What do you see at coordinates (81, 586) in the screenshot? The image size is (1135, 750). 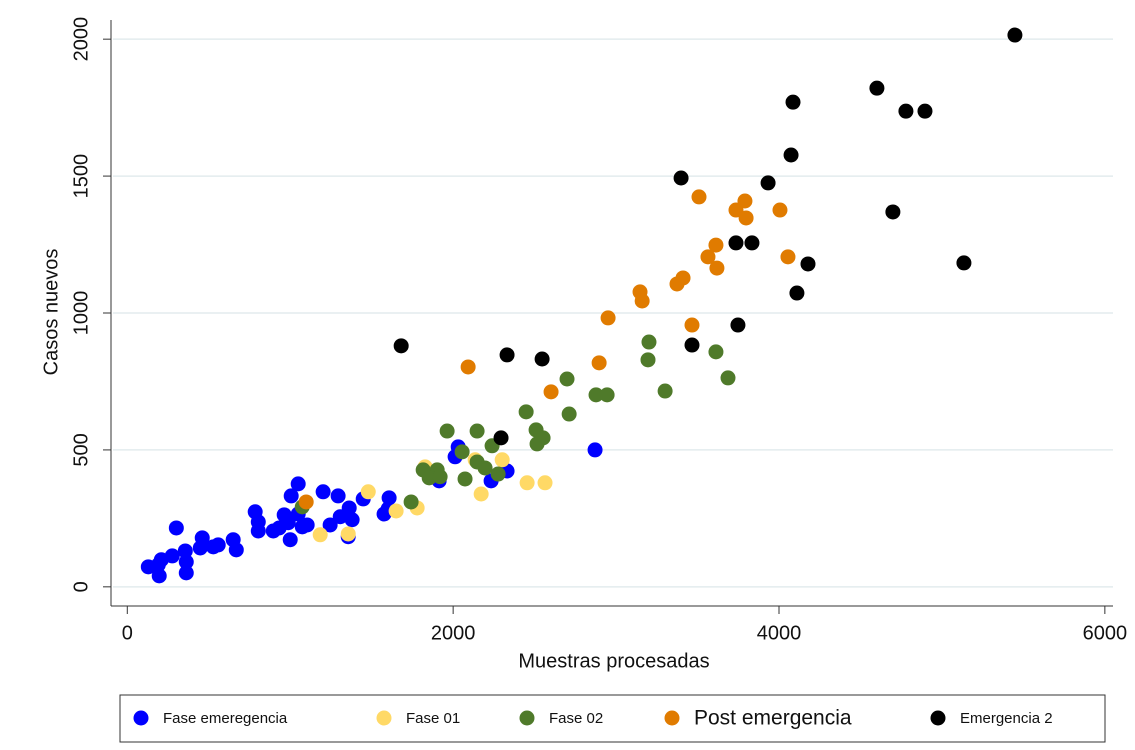 I see `y-tick-label: 0` at bounding box center [81, 586].